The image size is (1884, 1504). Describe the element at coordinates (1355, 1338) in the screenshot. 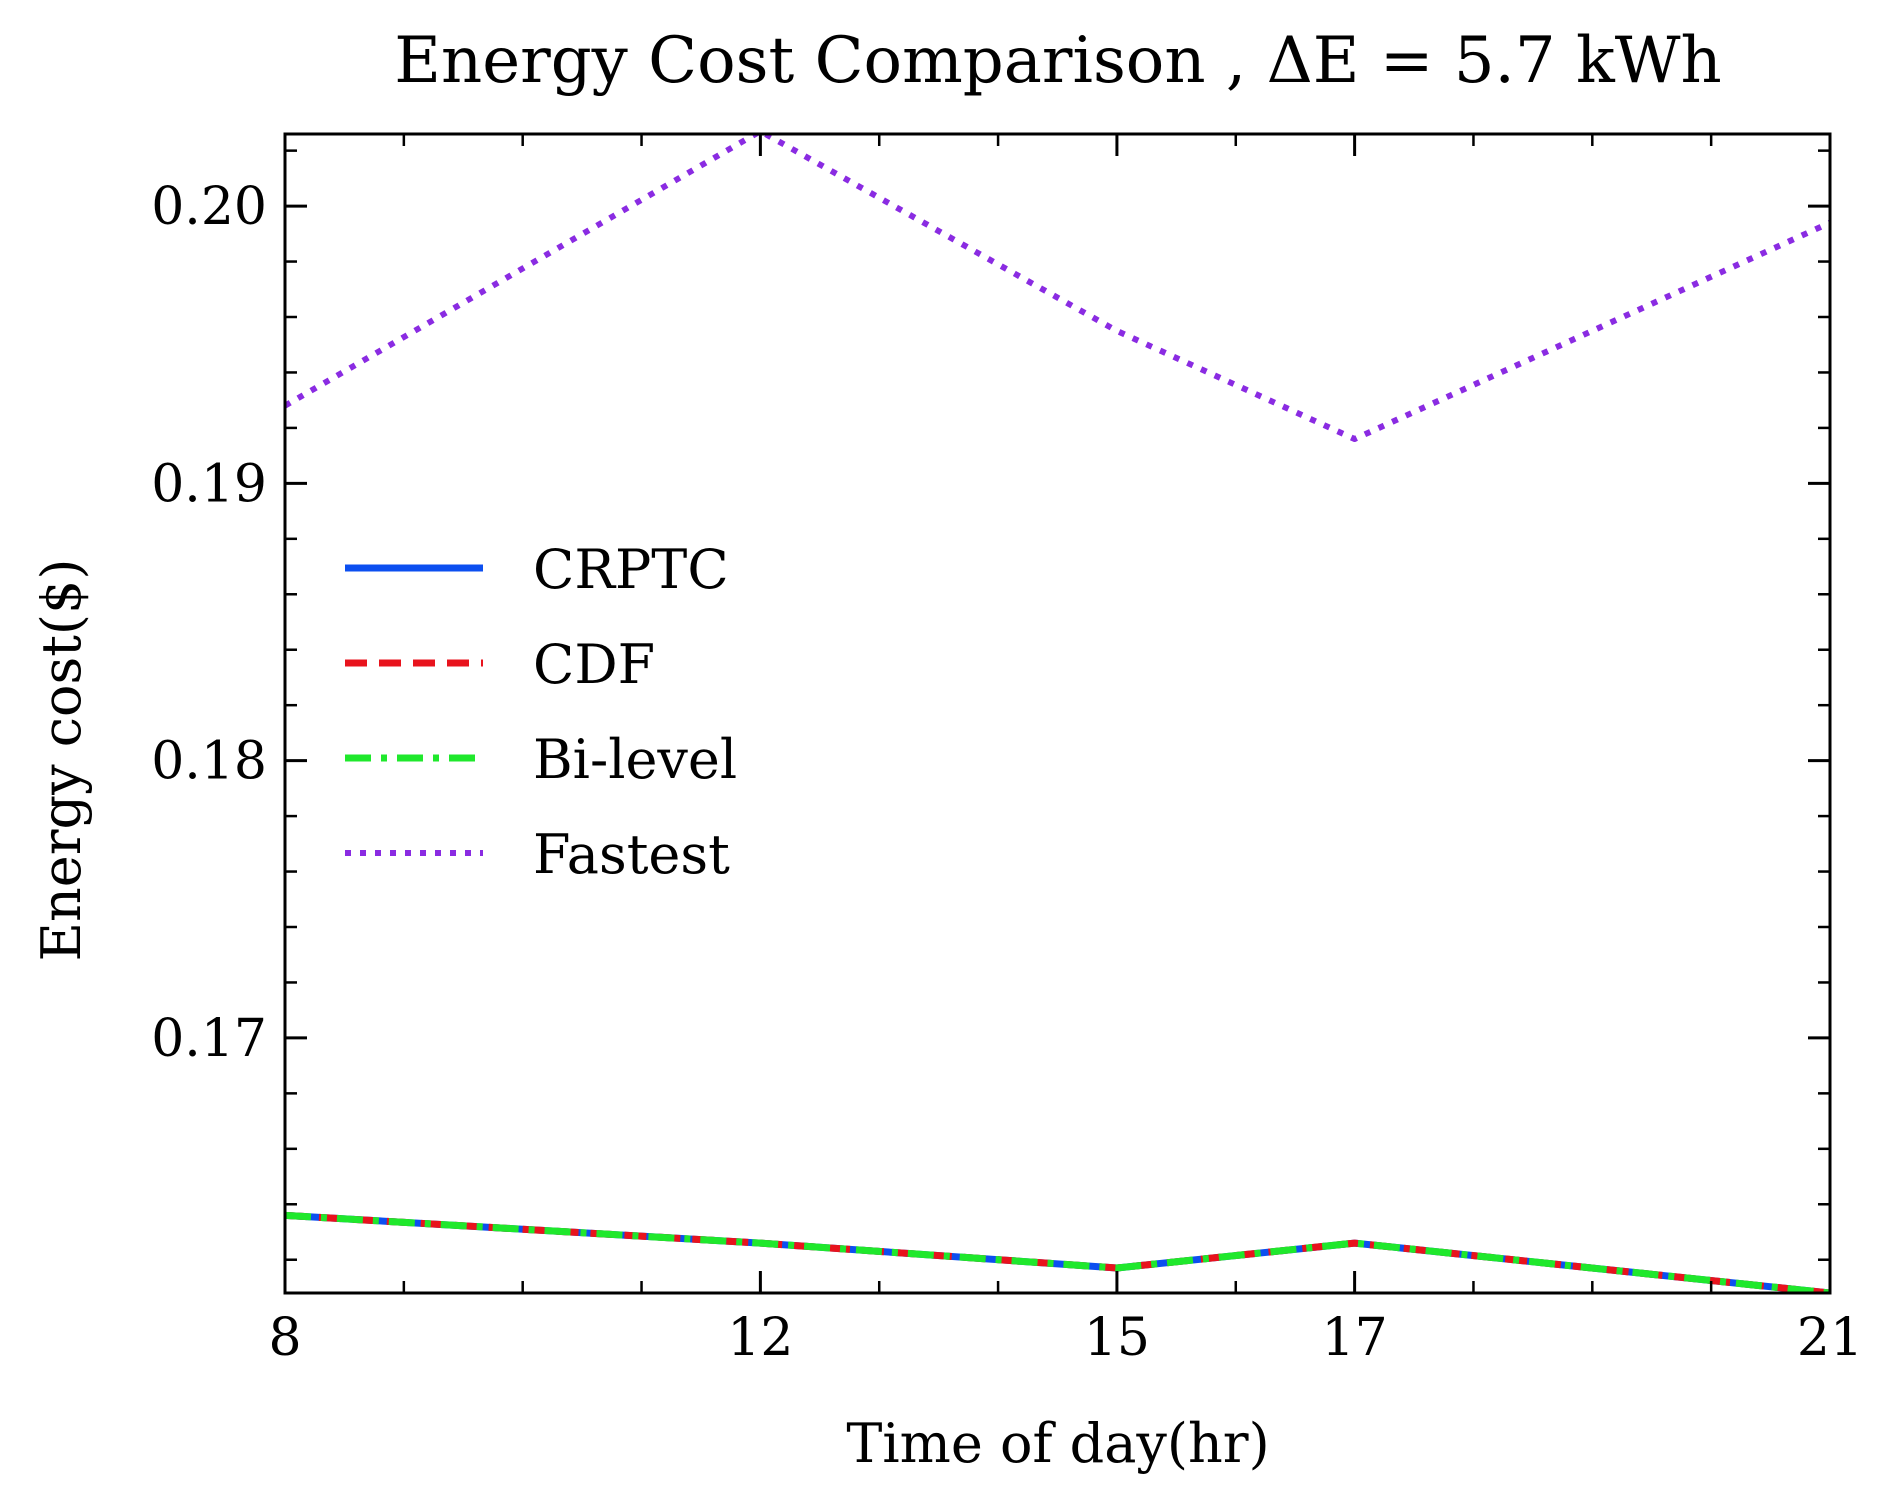

I see `x-tick-label: 17` at that location.